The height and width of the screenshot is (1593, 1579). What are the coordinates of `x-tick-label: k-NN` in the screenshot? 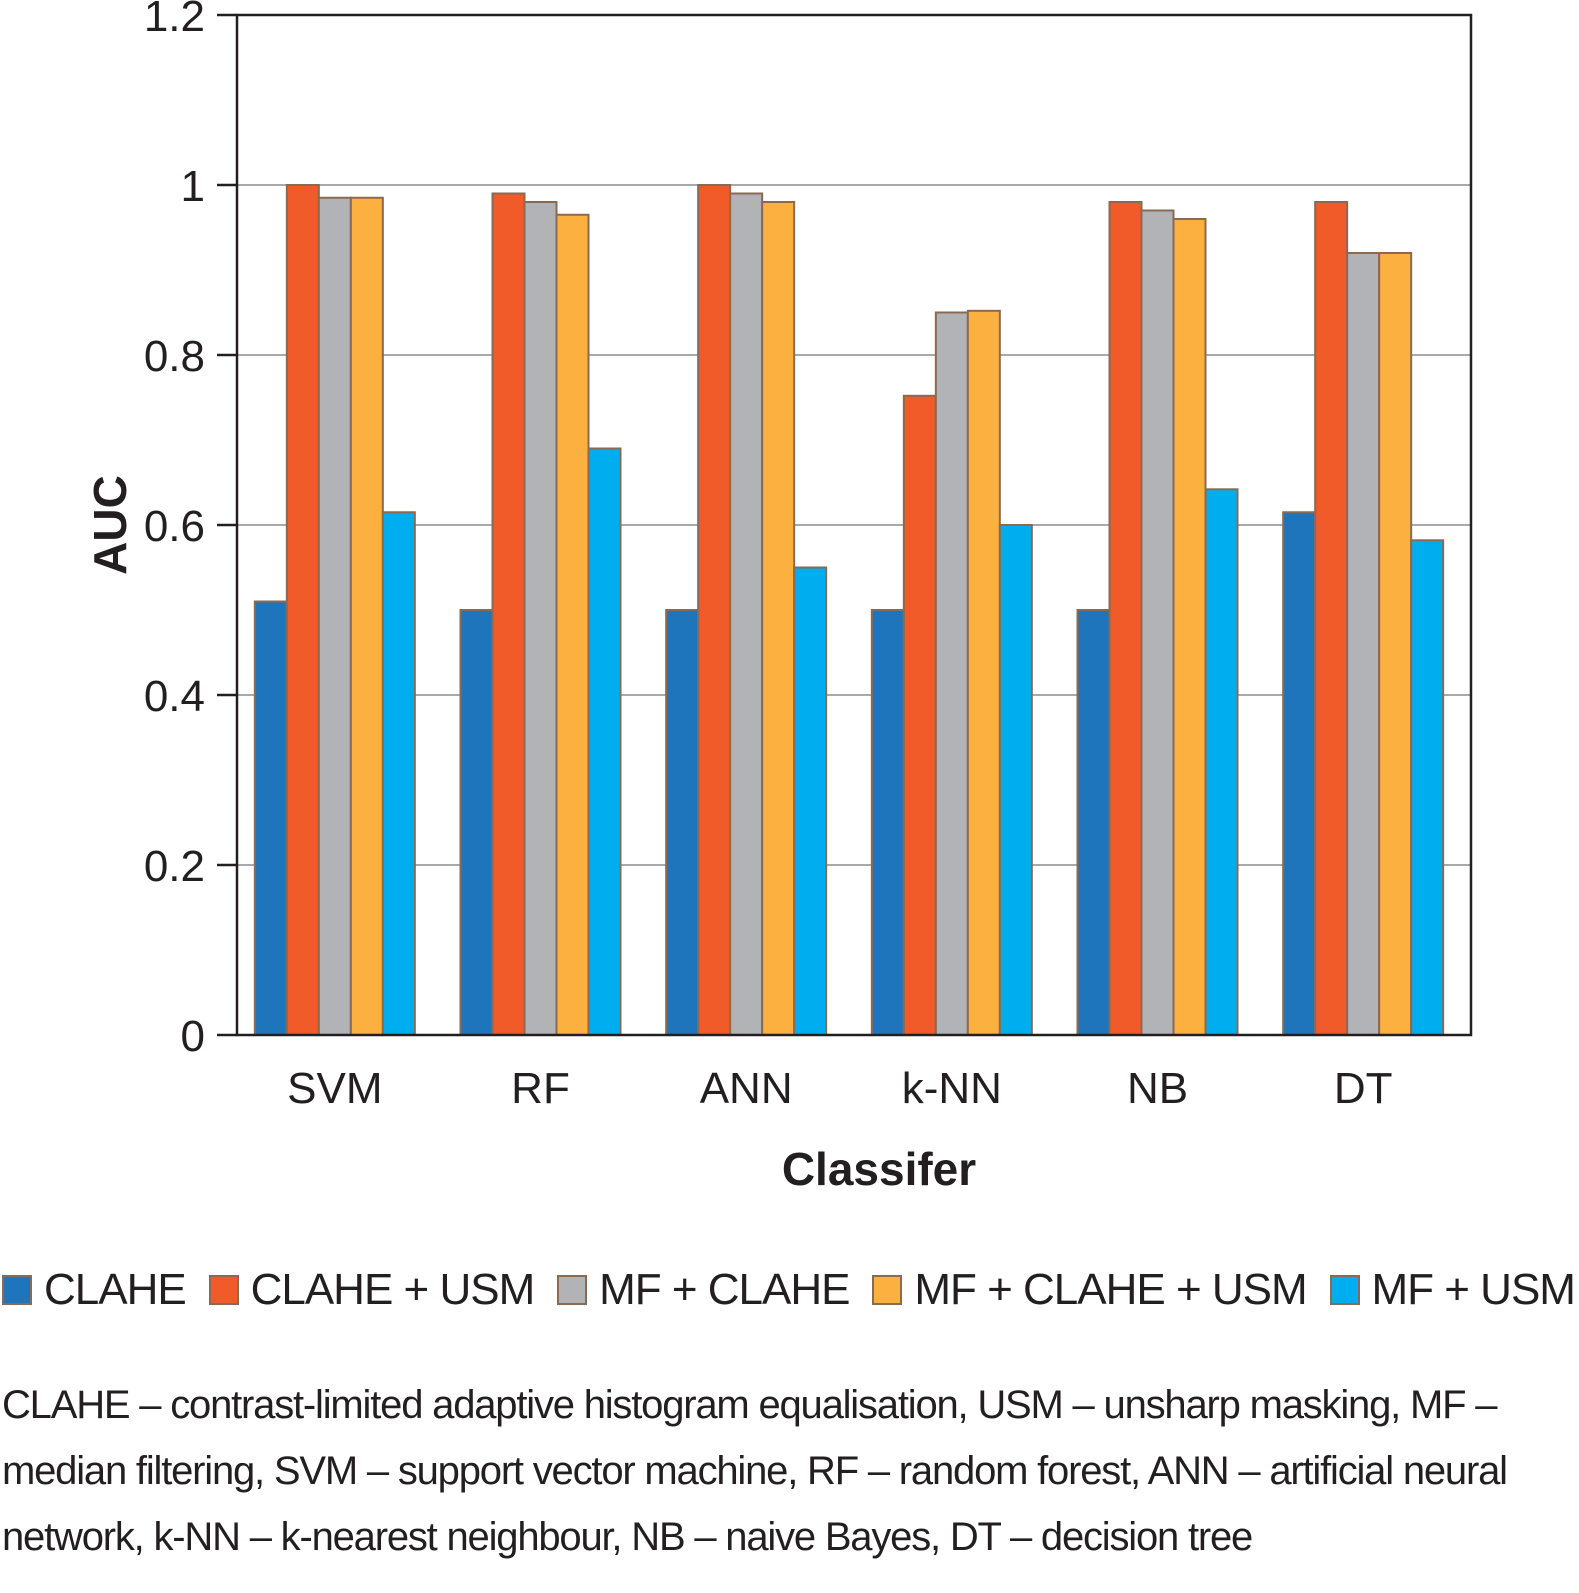 It's located at (952, 1088).